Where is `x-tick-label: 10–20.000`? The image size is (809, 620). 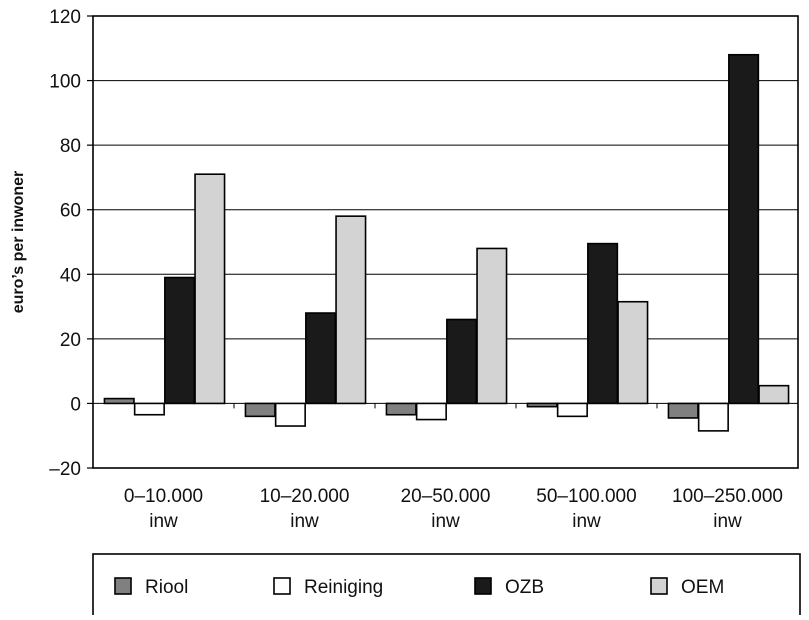 x-tick-label: 10–20.000 is located at coordinates (305, 496).